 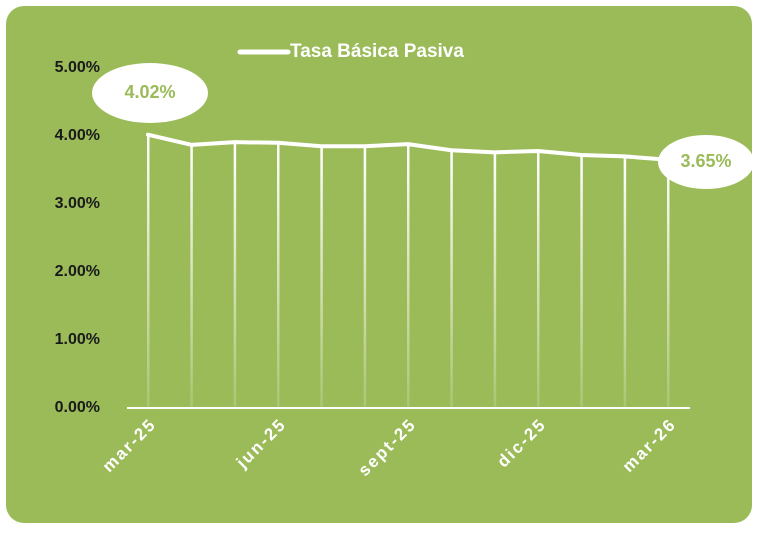 I want to click on data-label: 4.02%, so click(x=149, y=92).